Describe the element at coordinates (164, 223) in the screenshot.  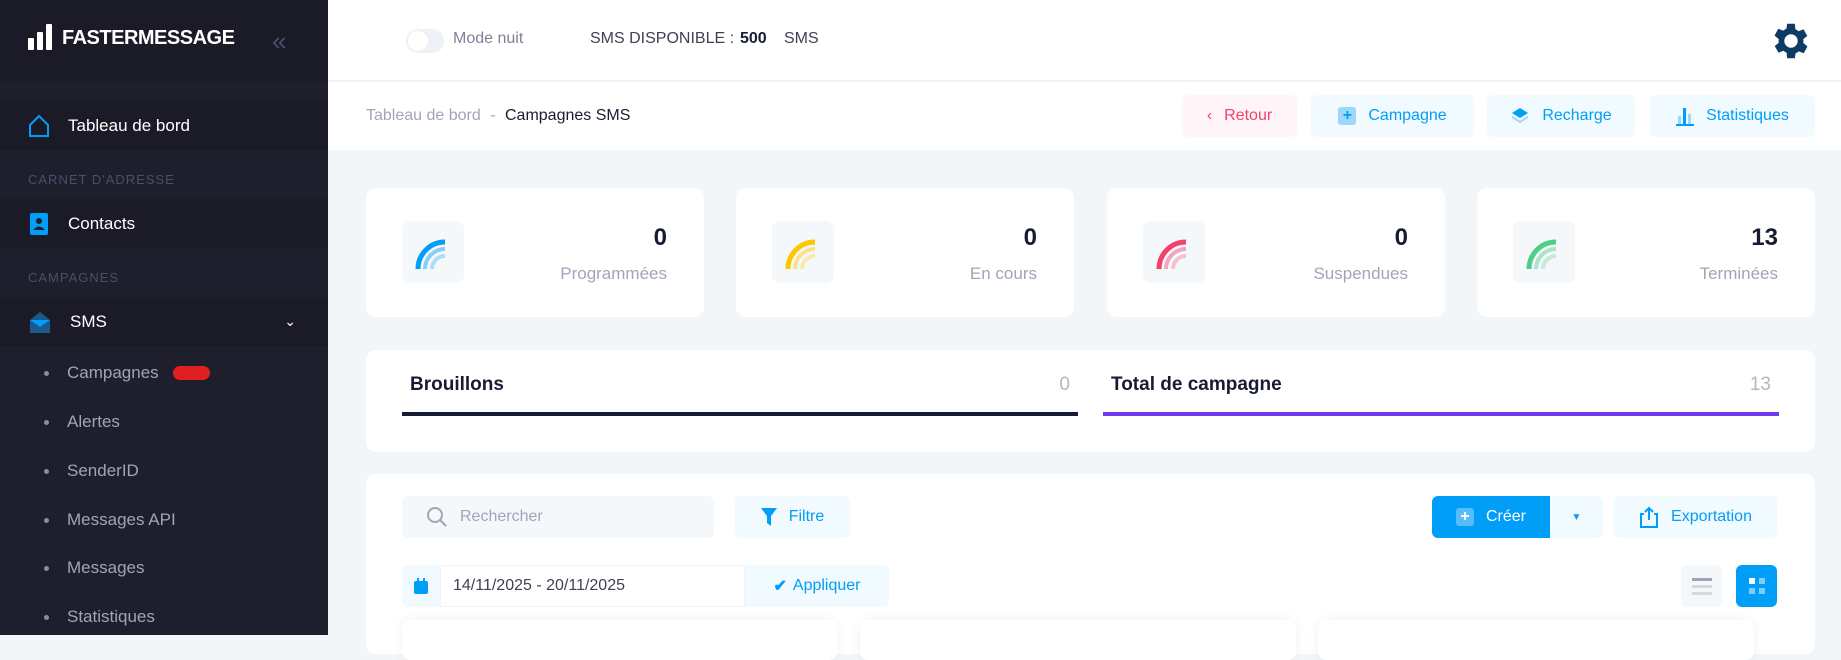
I see `sidebar-item-contacts: Contacts` at that location.